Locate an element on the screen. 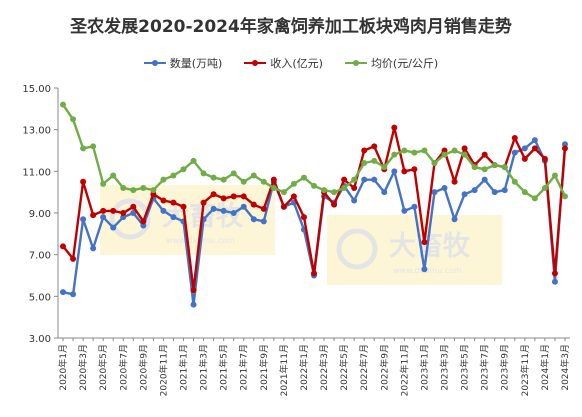  x-tick-label: 2023年11月 is located at coordinates (525, 370).